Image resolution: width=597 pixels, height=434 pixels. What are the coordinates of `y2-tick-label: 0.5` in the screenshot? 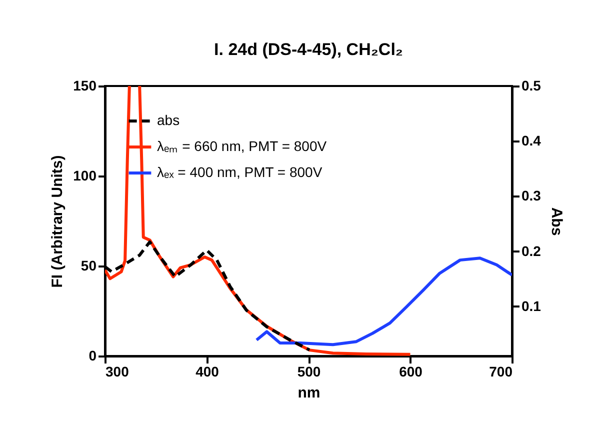 It's located at (532, 86).